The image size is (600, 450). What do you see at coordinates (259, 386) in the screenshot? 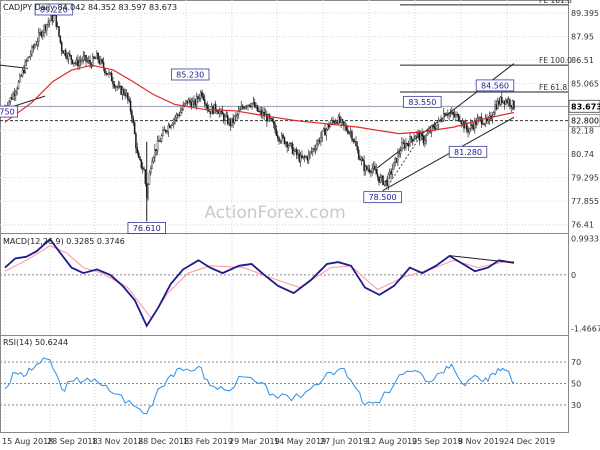
I see `rsi-series-line` at bounding box center [259, 386].